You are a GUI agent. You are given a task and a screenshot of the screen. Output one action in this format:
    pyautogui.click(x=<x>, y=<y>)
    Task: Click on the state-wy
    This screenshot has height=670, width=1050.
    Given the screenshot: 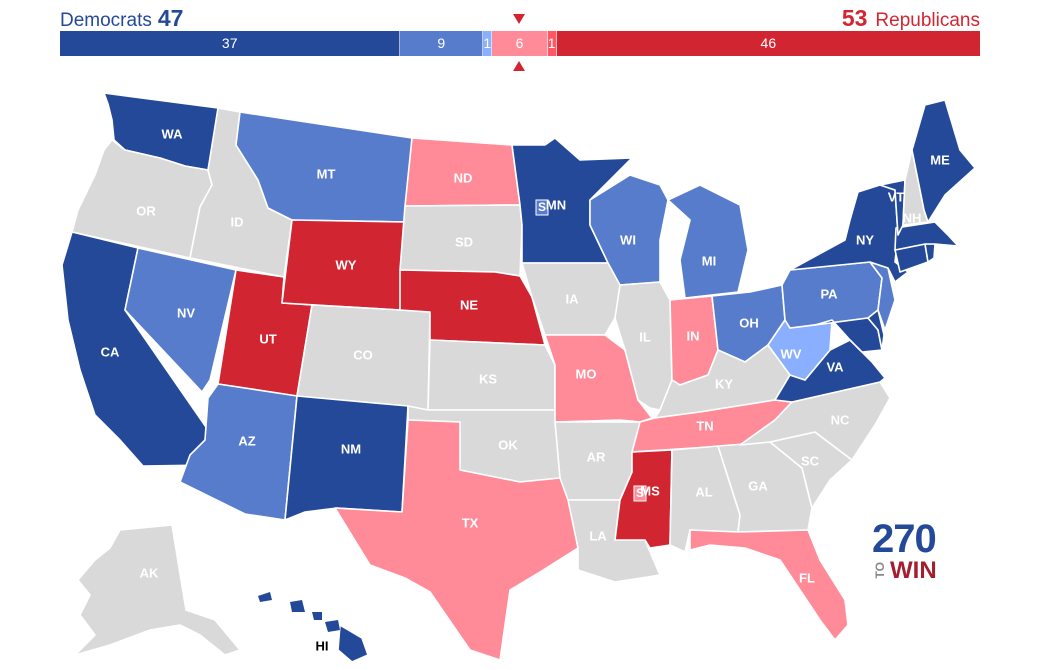 What is the action you would take?
    pyautogui.click(x=343, y=265)
    